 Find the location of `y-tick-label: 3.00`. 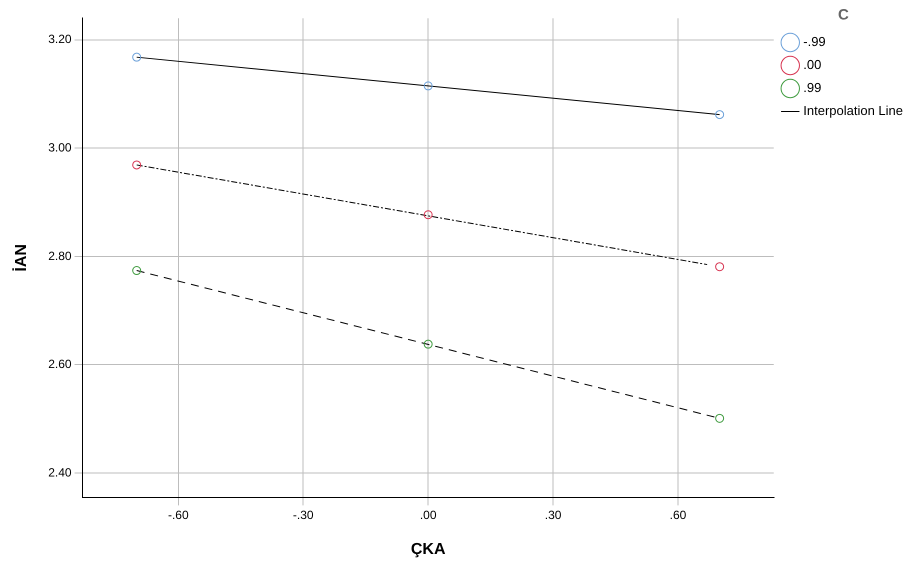

y-tick-label: 3.00 is located at coordinates (60, 147).